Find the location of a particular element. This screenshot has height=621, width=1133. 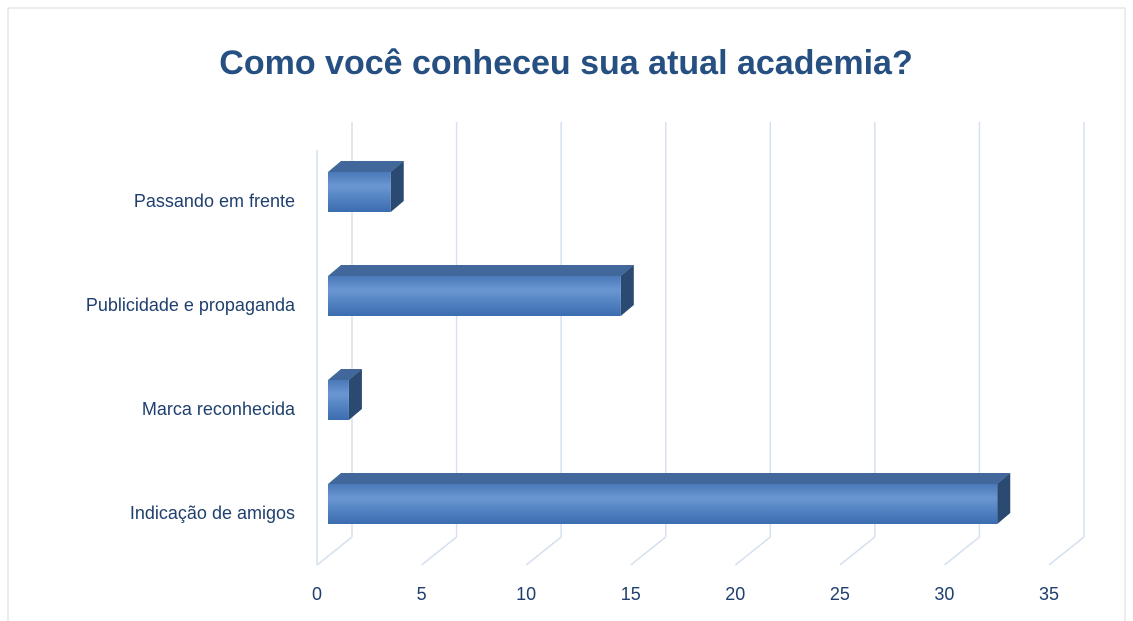

category-label: Passando em frente is located at coordinates (214, 201).